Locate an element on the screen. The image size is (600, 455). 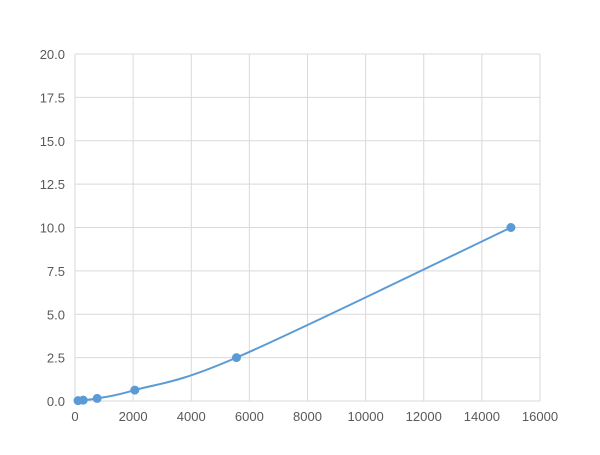
y-tick-label: 10.0 is located at coordinates (52, 228).